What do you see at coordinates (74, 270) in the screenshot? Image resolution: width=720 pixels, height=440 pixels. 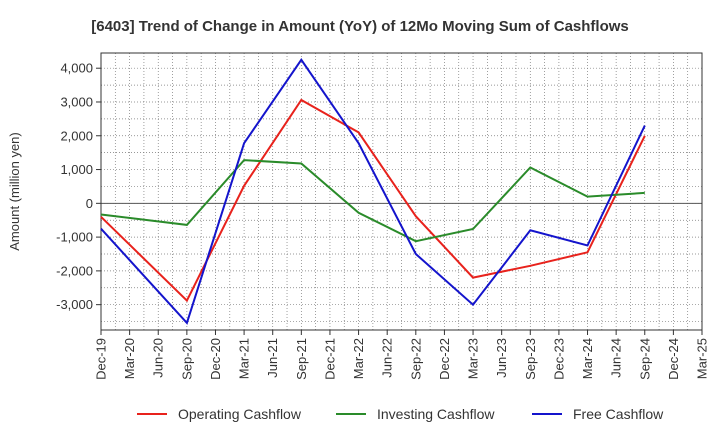 I see `y-tick-label: -2,000` at bounding box center [74, 270].